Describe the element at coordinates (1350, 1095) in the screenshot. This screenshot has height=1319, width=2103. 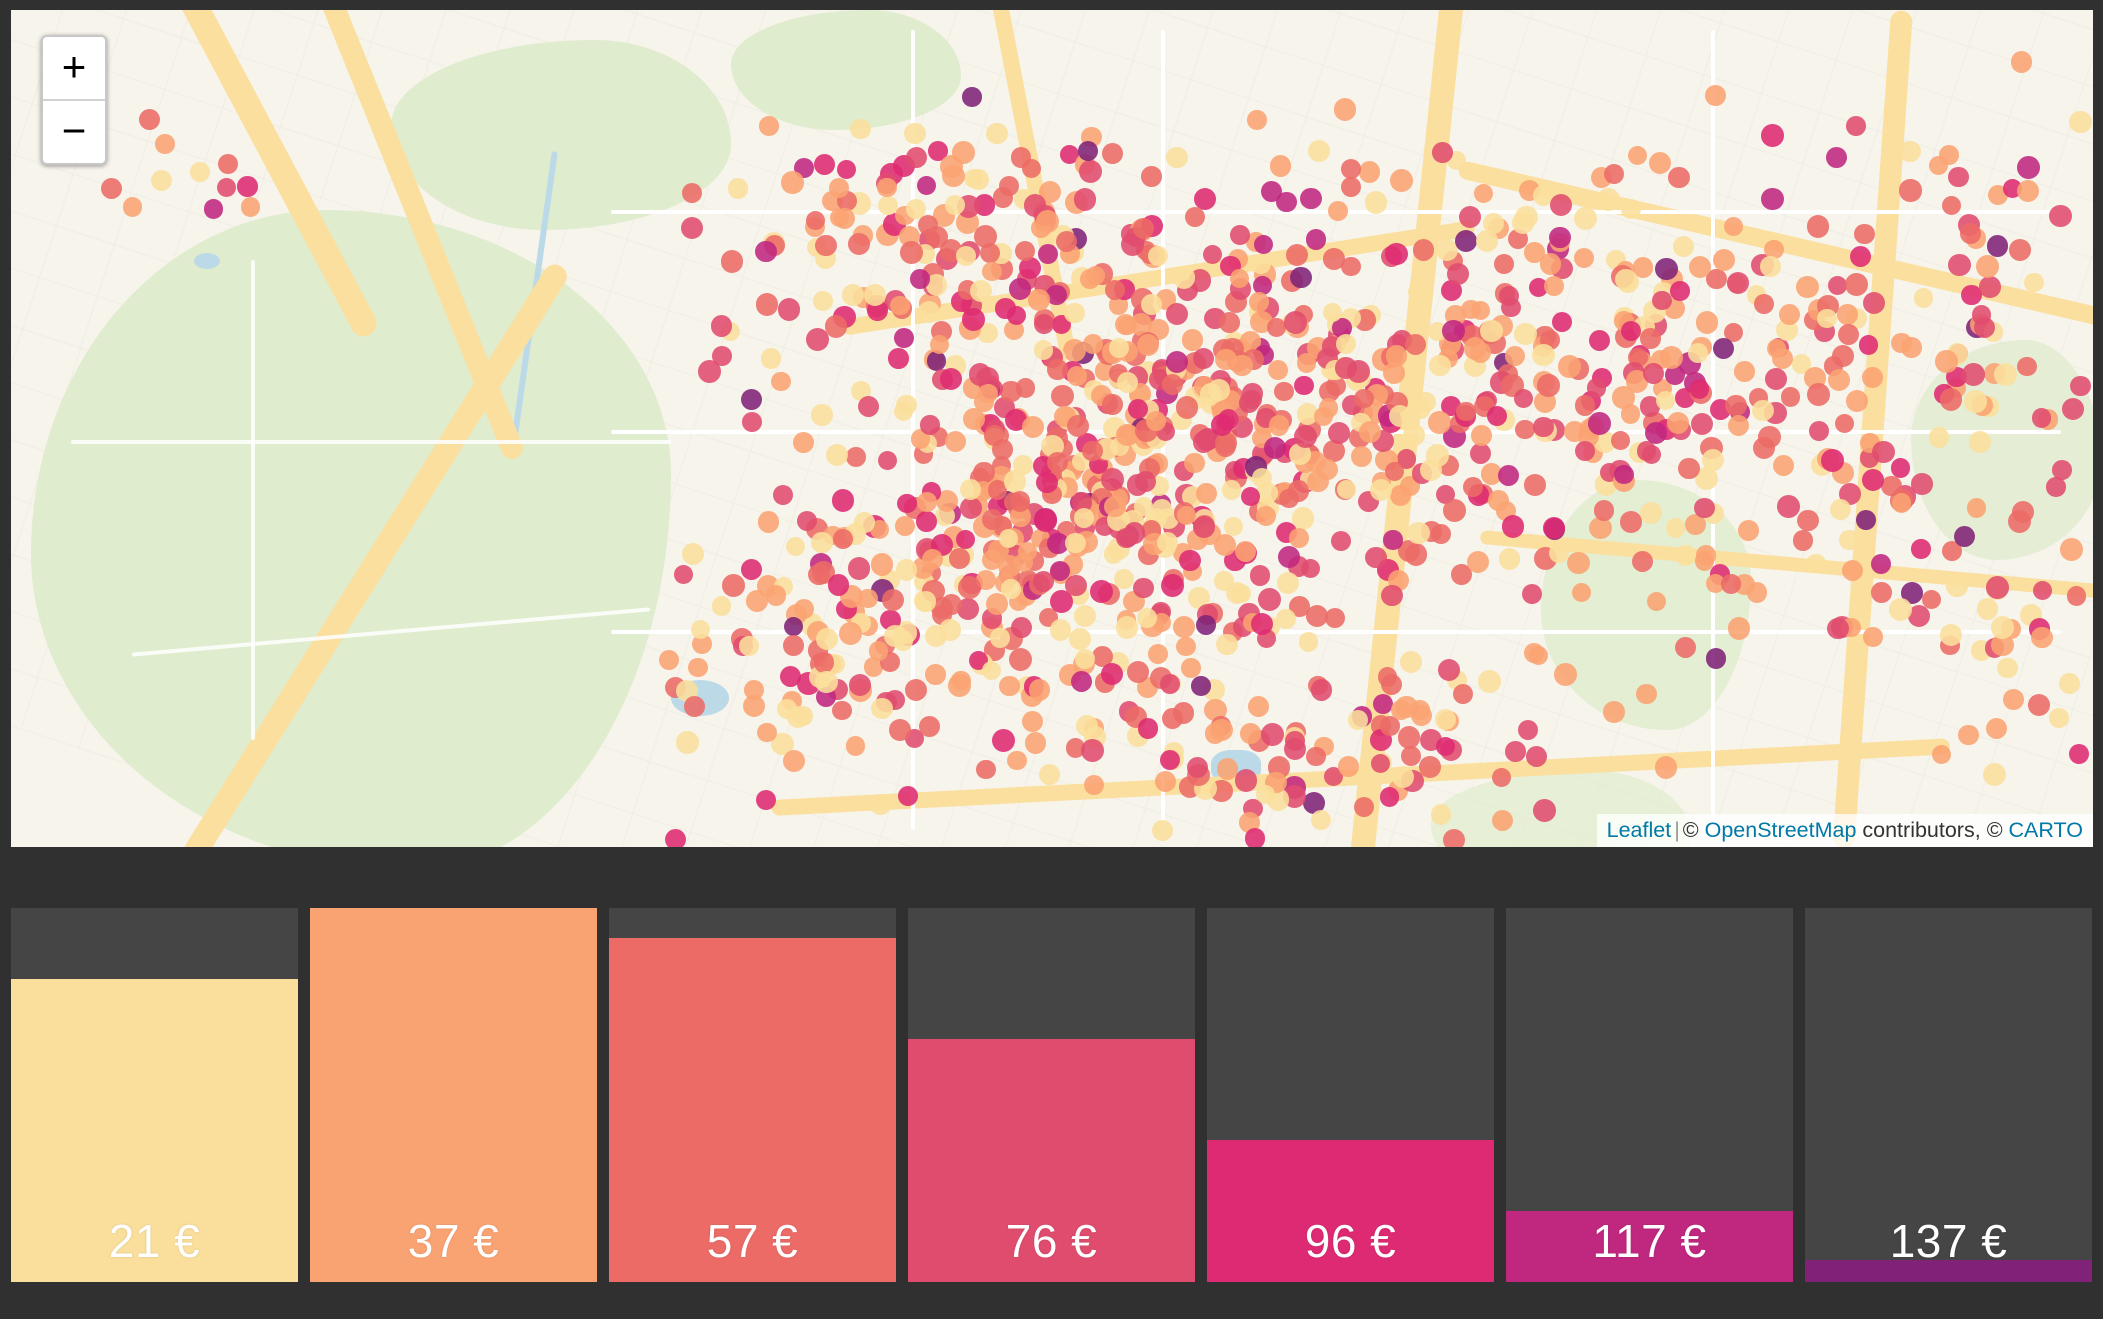
I see `legend-bar-96: 96 €` at that location.